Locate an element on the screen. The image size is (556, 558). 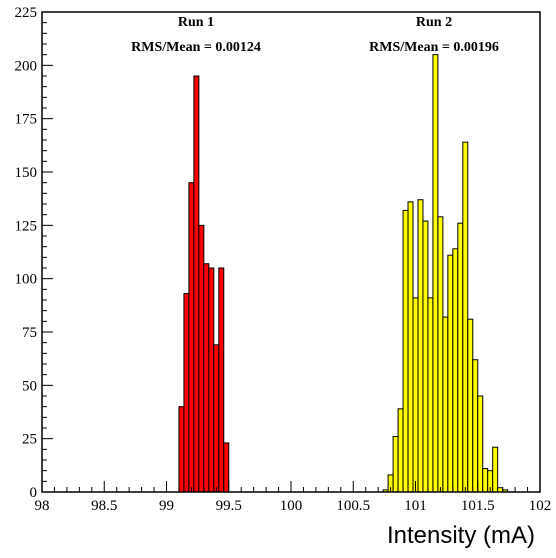
y-tick-label: 200 is located at coordinates (26, 66).